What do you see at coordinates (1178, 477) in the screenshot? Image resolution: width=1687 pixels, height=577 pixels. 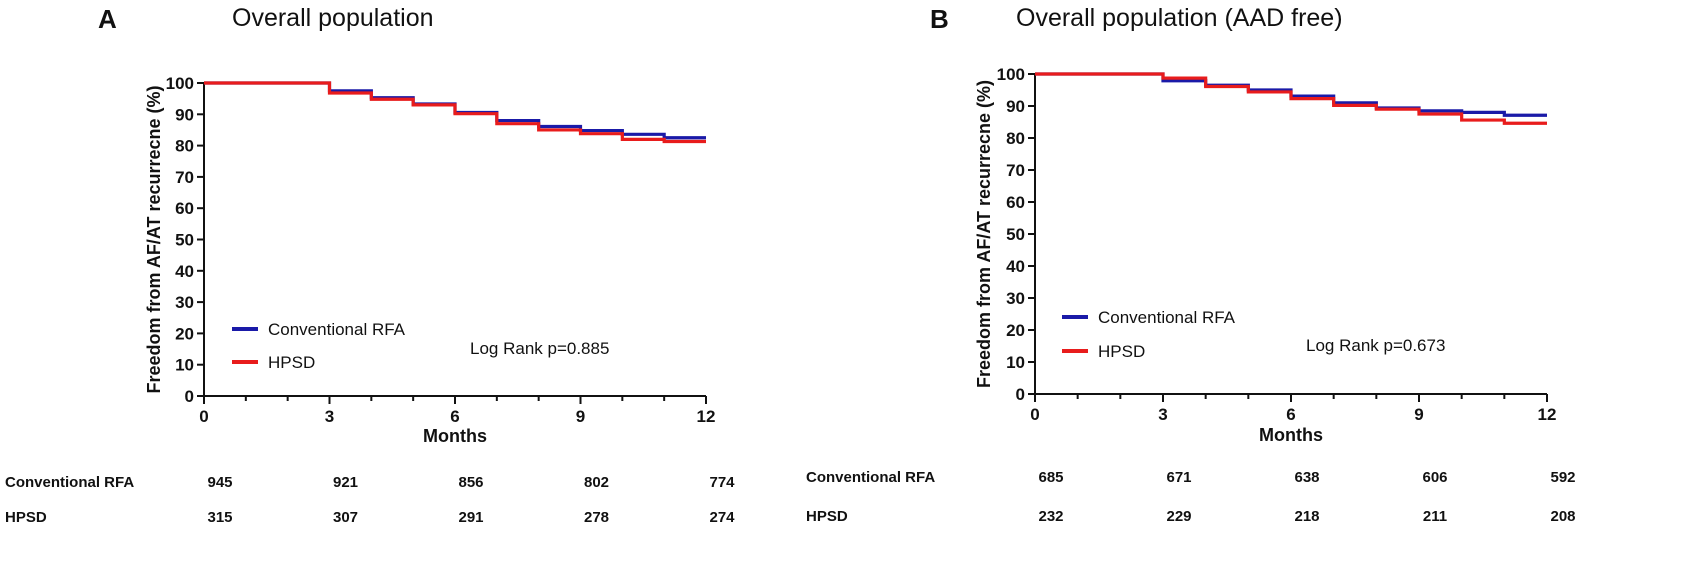 I see `risk-value: 671` at bounding box center [1178, 477].